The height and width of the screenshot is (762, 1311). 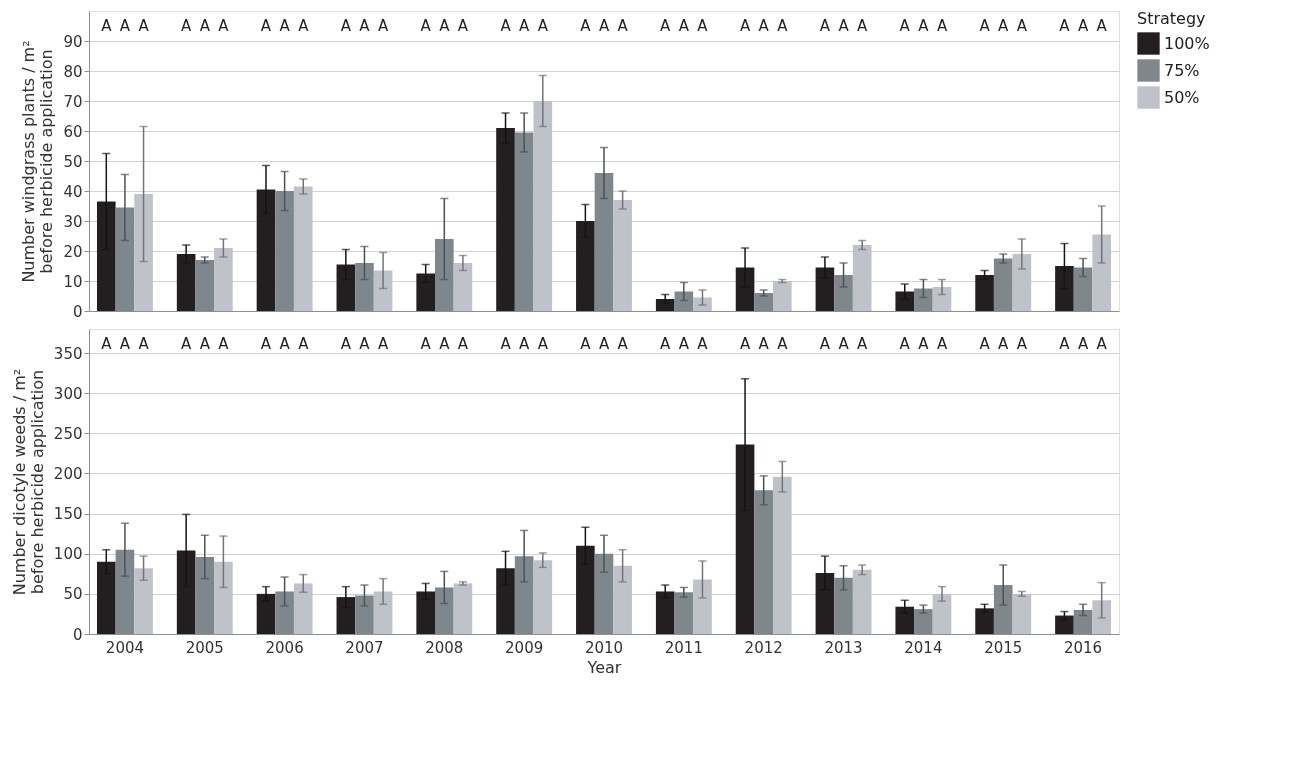 I want to click on x-tick-label: 2011, so click(x=683, y=647).